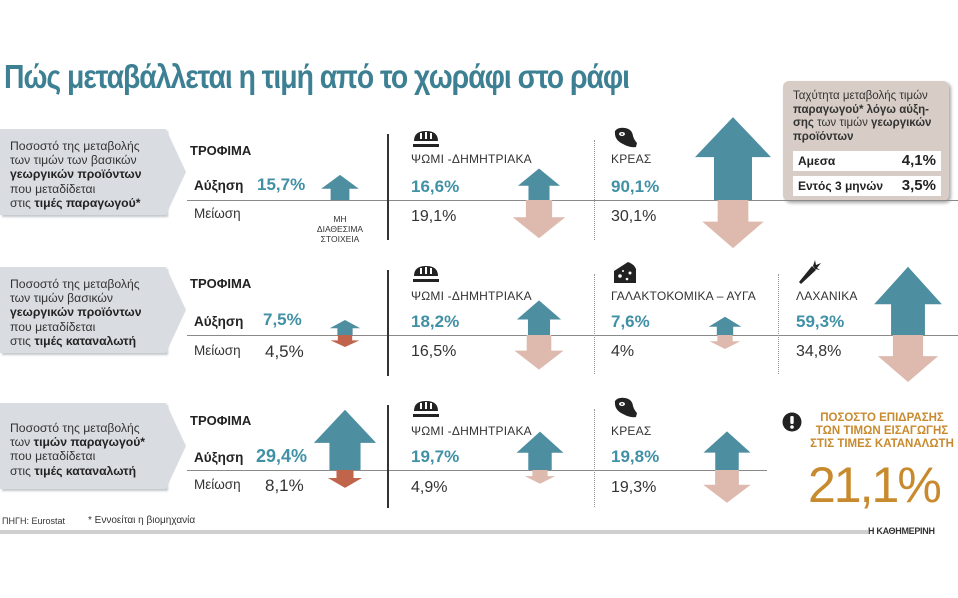 The height and width of the screenshot is (598, 958). What do you see at coordinates (435, 321) in the screenshot?
I see `category-increase-value: 18,2%` at bounding box center [435, 321].